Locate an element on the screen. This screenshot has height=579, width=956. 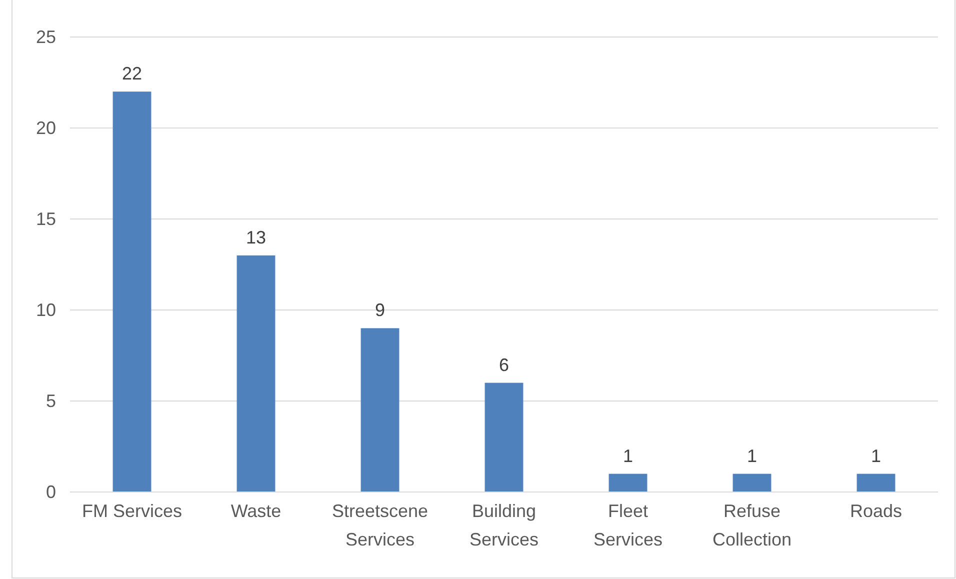
x-tick-label: Waste is located at coordinates (256, 510).